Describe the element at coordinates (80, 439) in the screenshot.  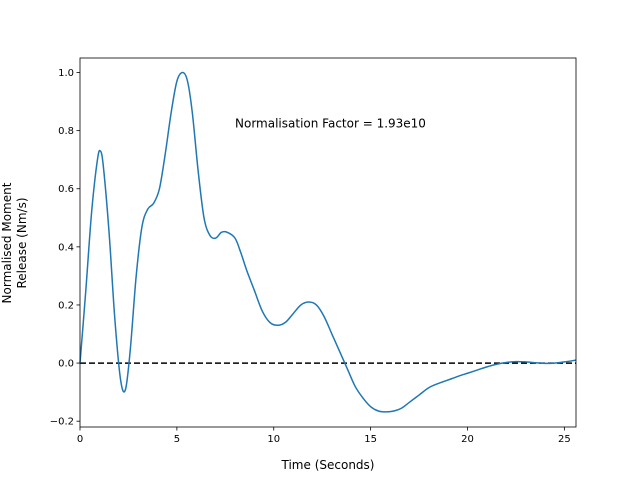
I see `x-tick-label: 0` at that location.